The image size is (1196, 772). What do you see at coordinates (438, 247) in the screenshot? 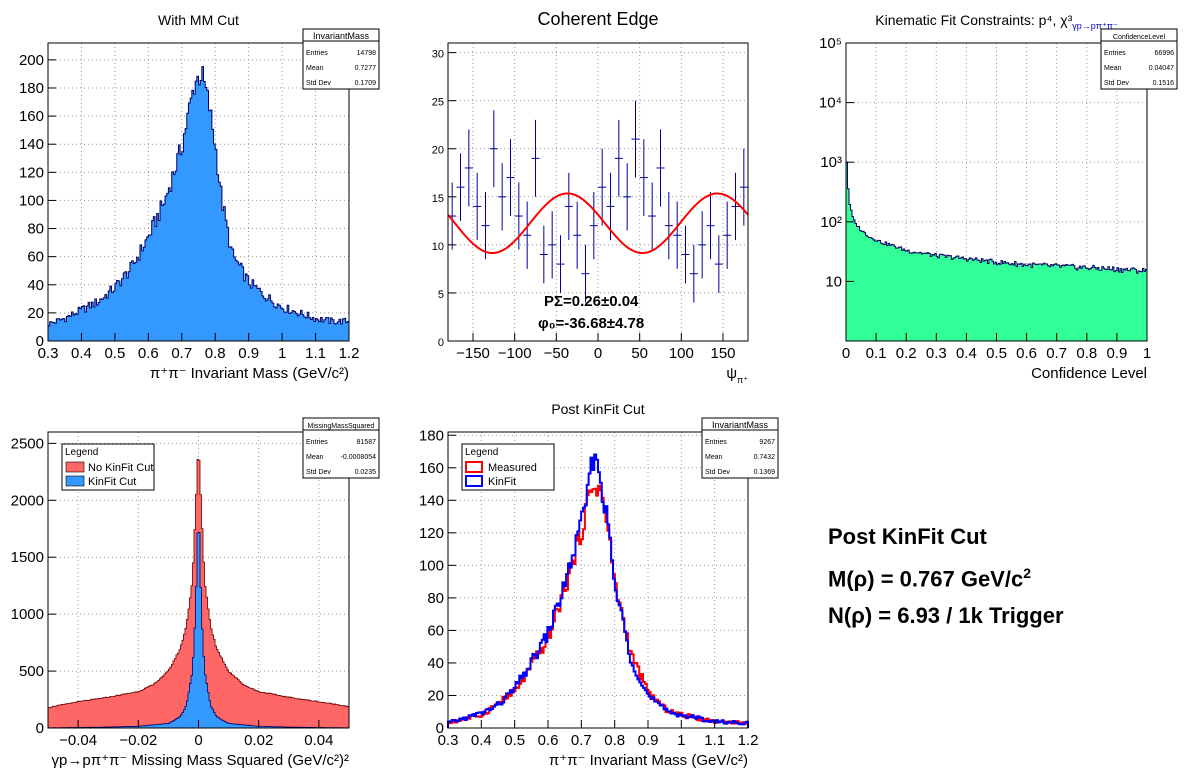
I see `chart-1-ytick-label-2: 10` at bounding box center [438, 247].